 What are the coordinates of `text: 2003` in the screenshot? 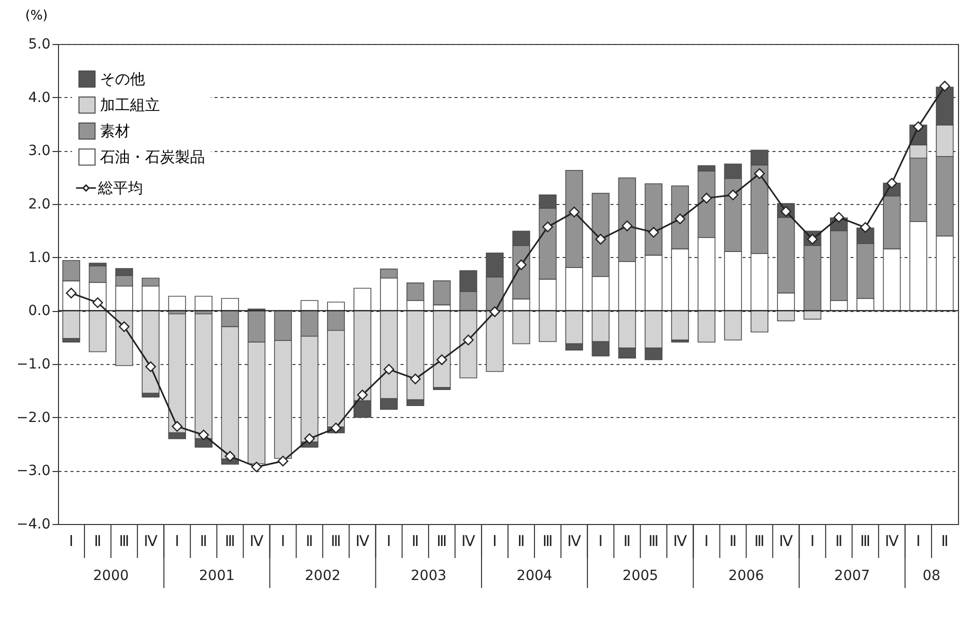 It's located at (428, 576).